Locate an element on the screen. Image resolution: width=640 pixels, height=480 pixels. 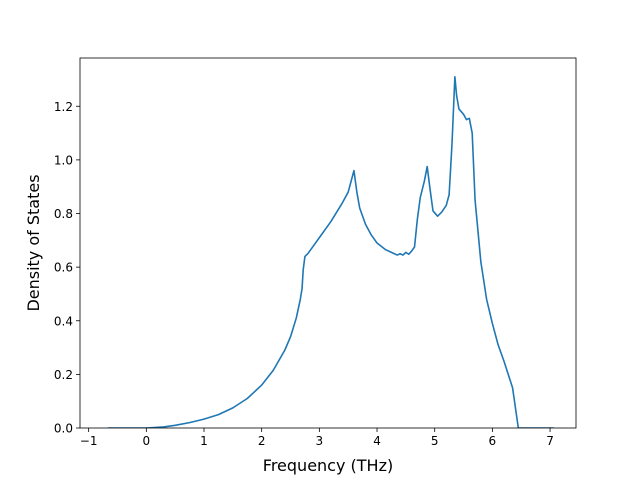
x-tick-label: 3 is located at coordinates (320, 441).